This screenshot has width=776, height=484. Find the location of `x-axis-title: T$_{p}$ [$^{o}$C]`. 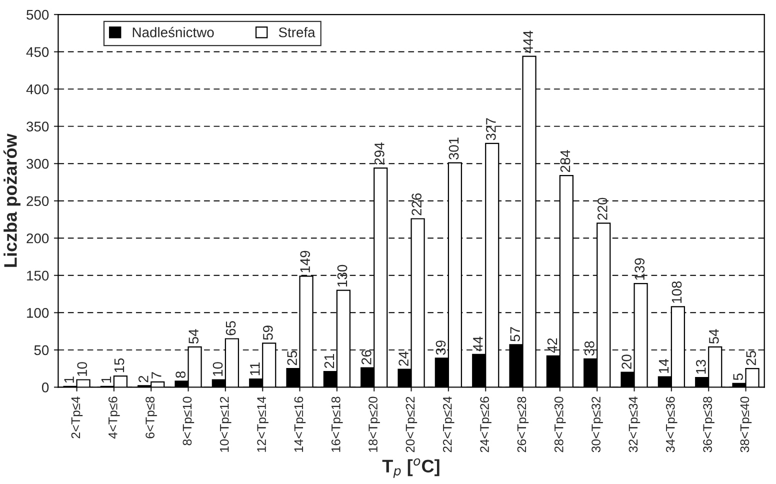

x-axis-title: T$_{p}$ [$^{o}$C] is located at coordinates (411, 468).